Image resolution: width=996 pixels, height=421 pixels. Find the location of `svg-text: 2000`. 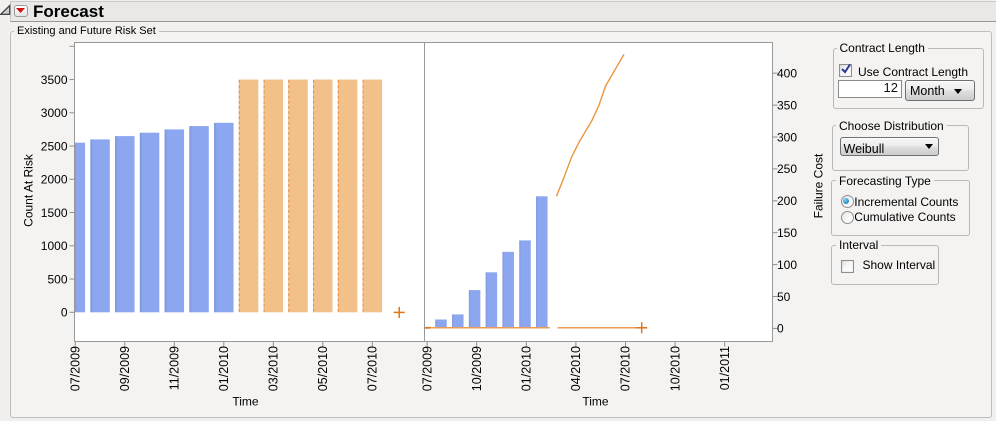

svg-text: 2000 is located at coordinates (54, 180).